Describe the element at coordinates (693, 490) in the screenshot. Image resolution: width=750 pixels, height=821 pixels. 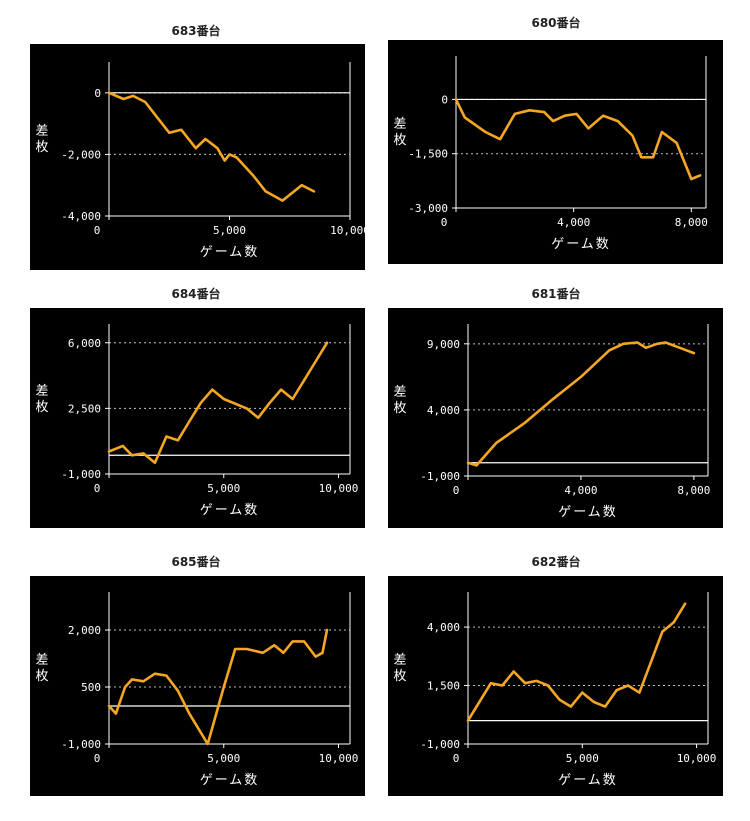
I see `chart-681-xtick-label: 8,000` at that location.